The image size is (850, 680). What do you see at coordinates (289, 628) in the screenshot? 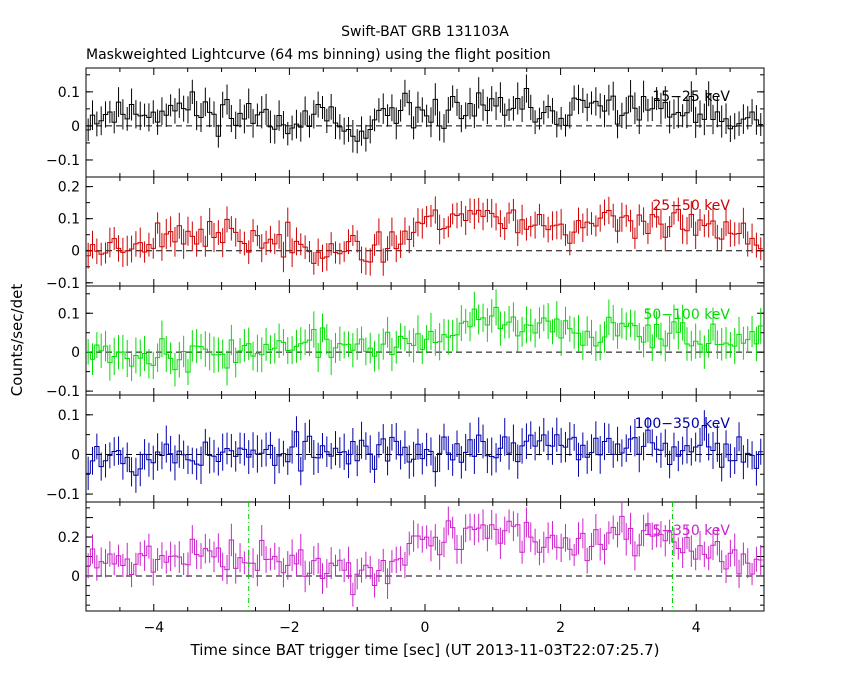
I see `x-tick-label: −2` at bounding box center [289, 628].